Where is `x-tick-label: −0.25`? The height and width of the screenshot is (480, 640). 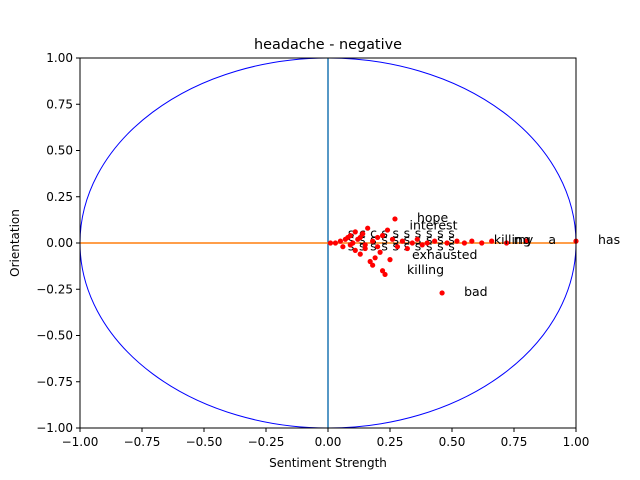 x-tick-label: −0.25 is located at coordinates (266, 442).